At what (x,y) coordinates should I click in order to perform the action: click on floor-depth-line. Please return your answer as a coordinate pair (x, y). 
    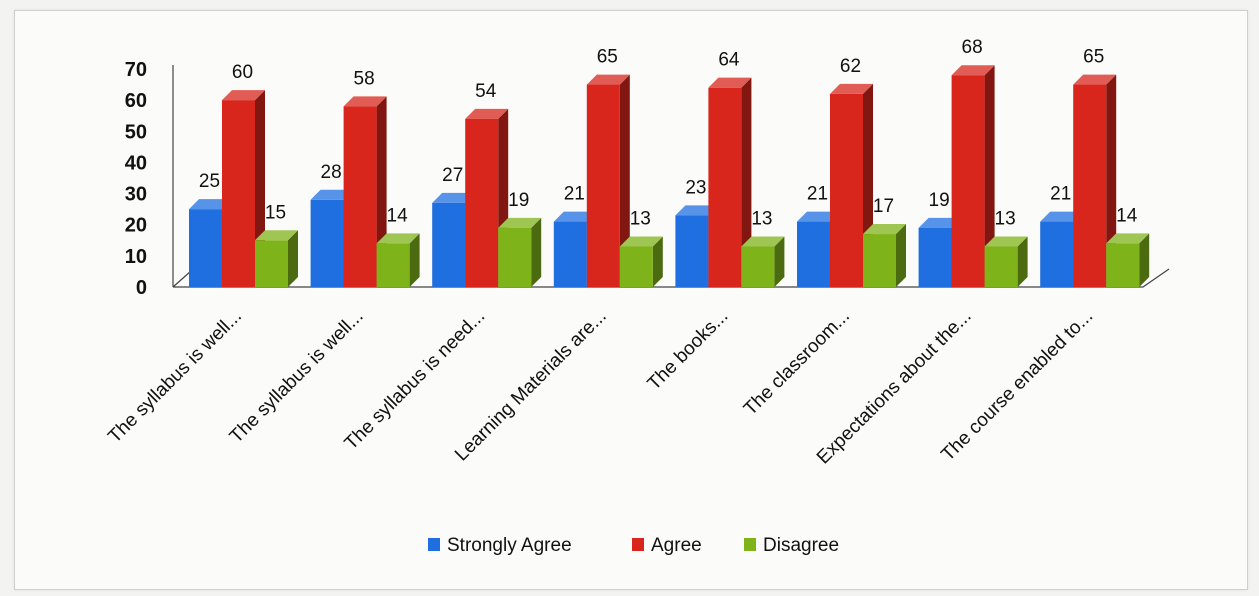
    Looking at the image, I should click on (182, 279).